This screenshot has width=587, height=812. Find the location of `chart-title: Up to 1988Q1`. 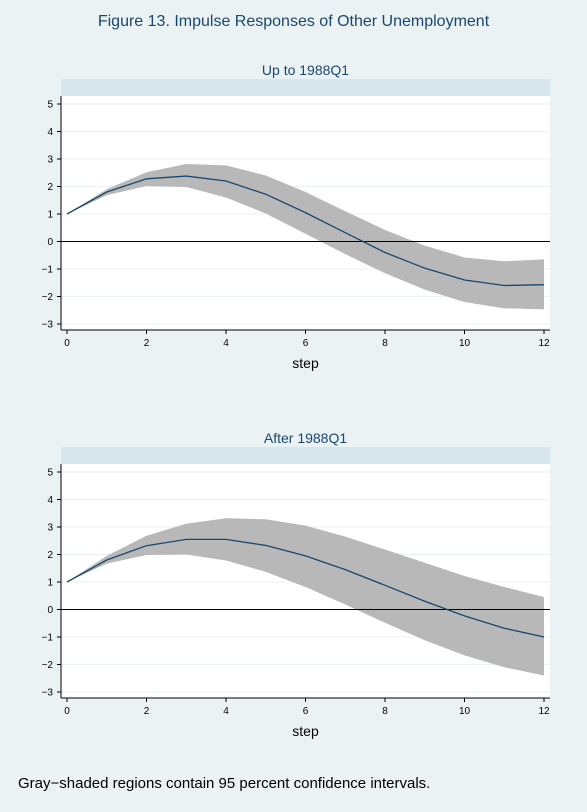

chart-title: Up to 1988Q1 is located at coordinates (305, 70).